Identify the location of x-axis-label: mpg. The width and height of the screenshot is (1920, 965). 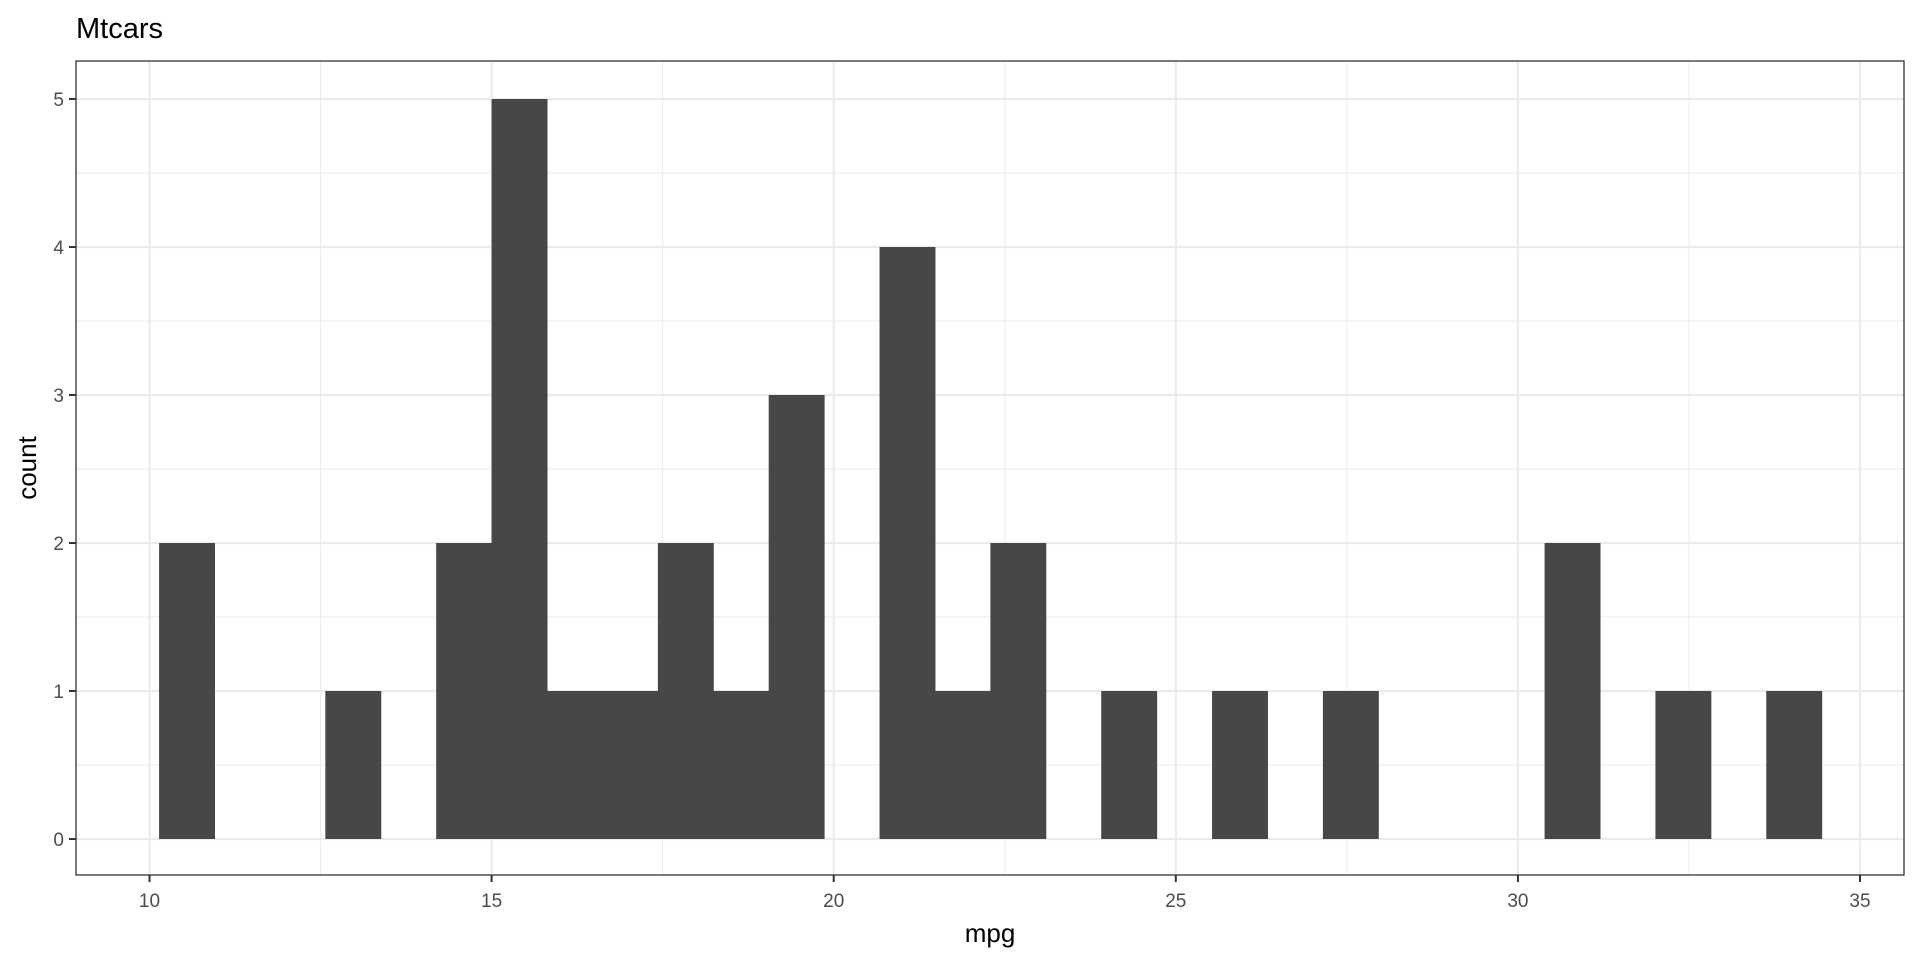
(990, 933).